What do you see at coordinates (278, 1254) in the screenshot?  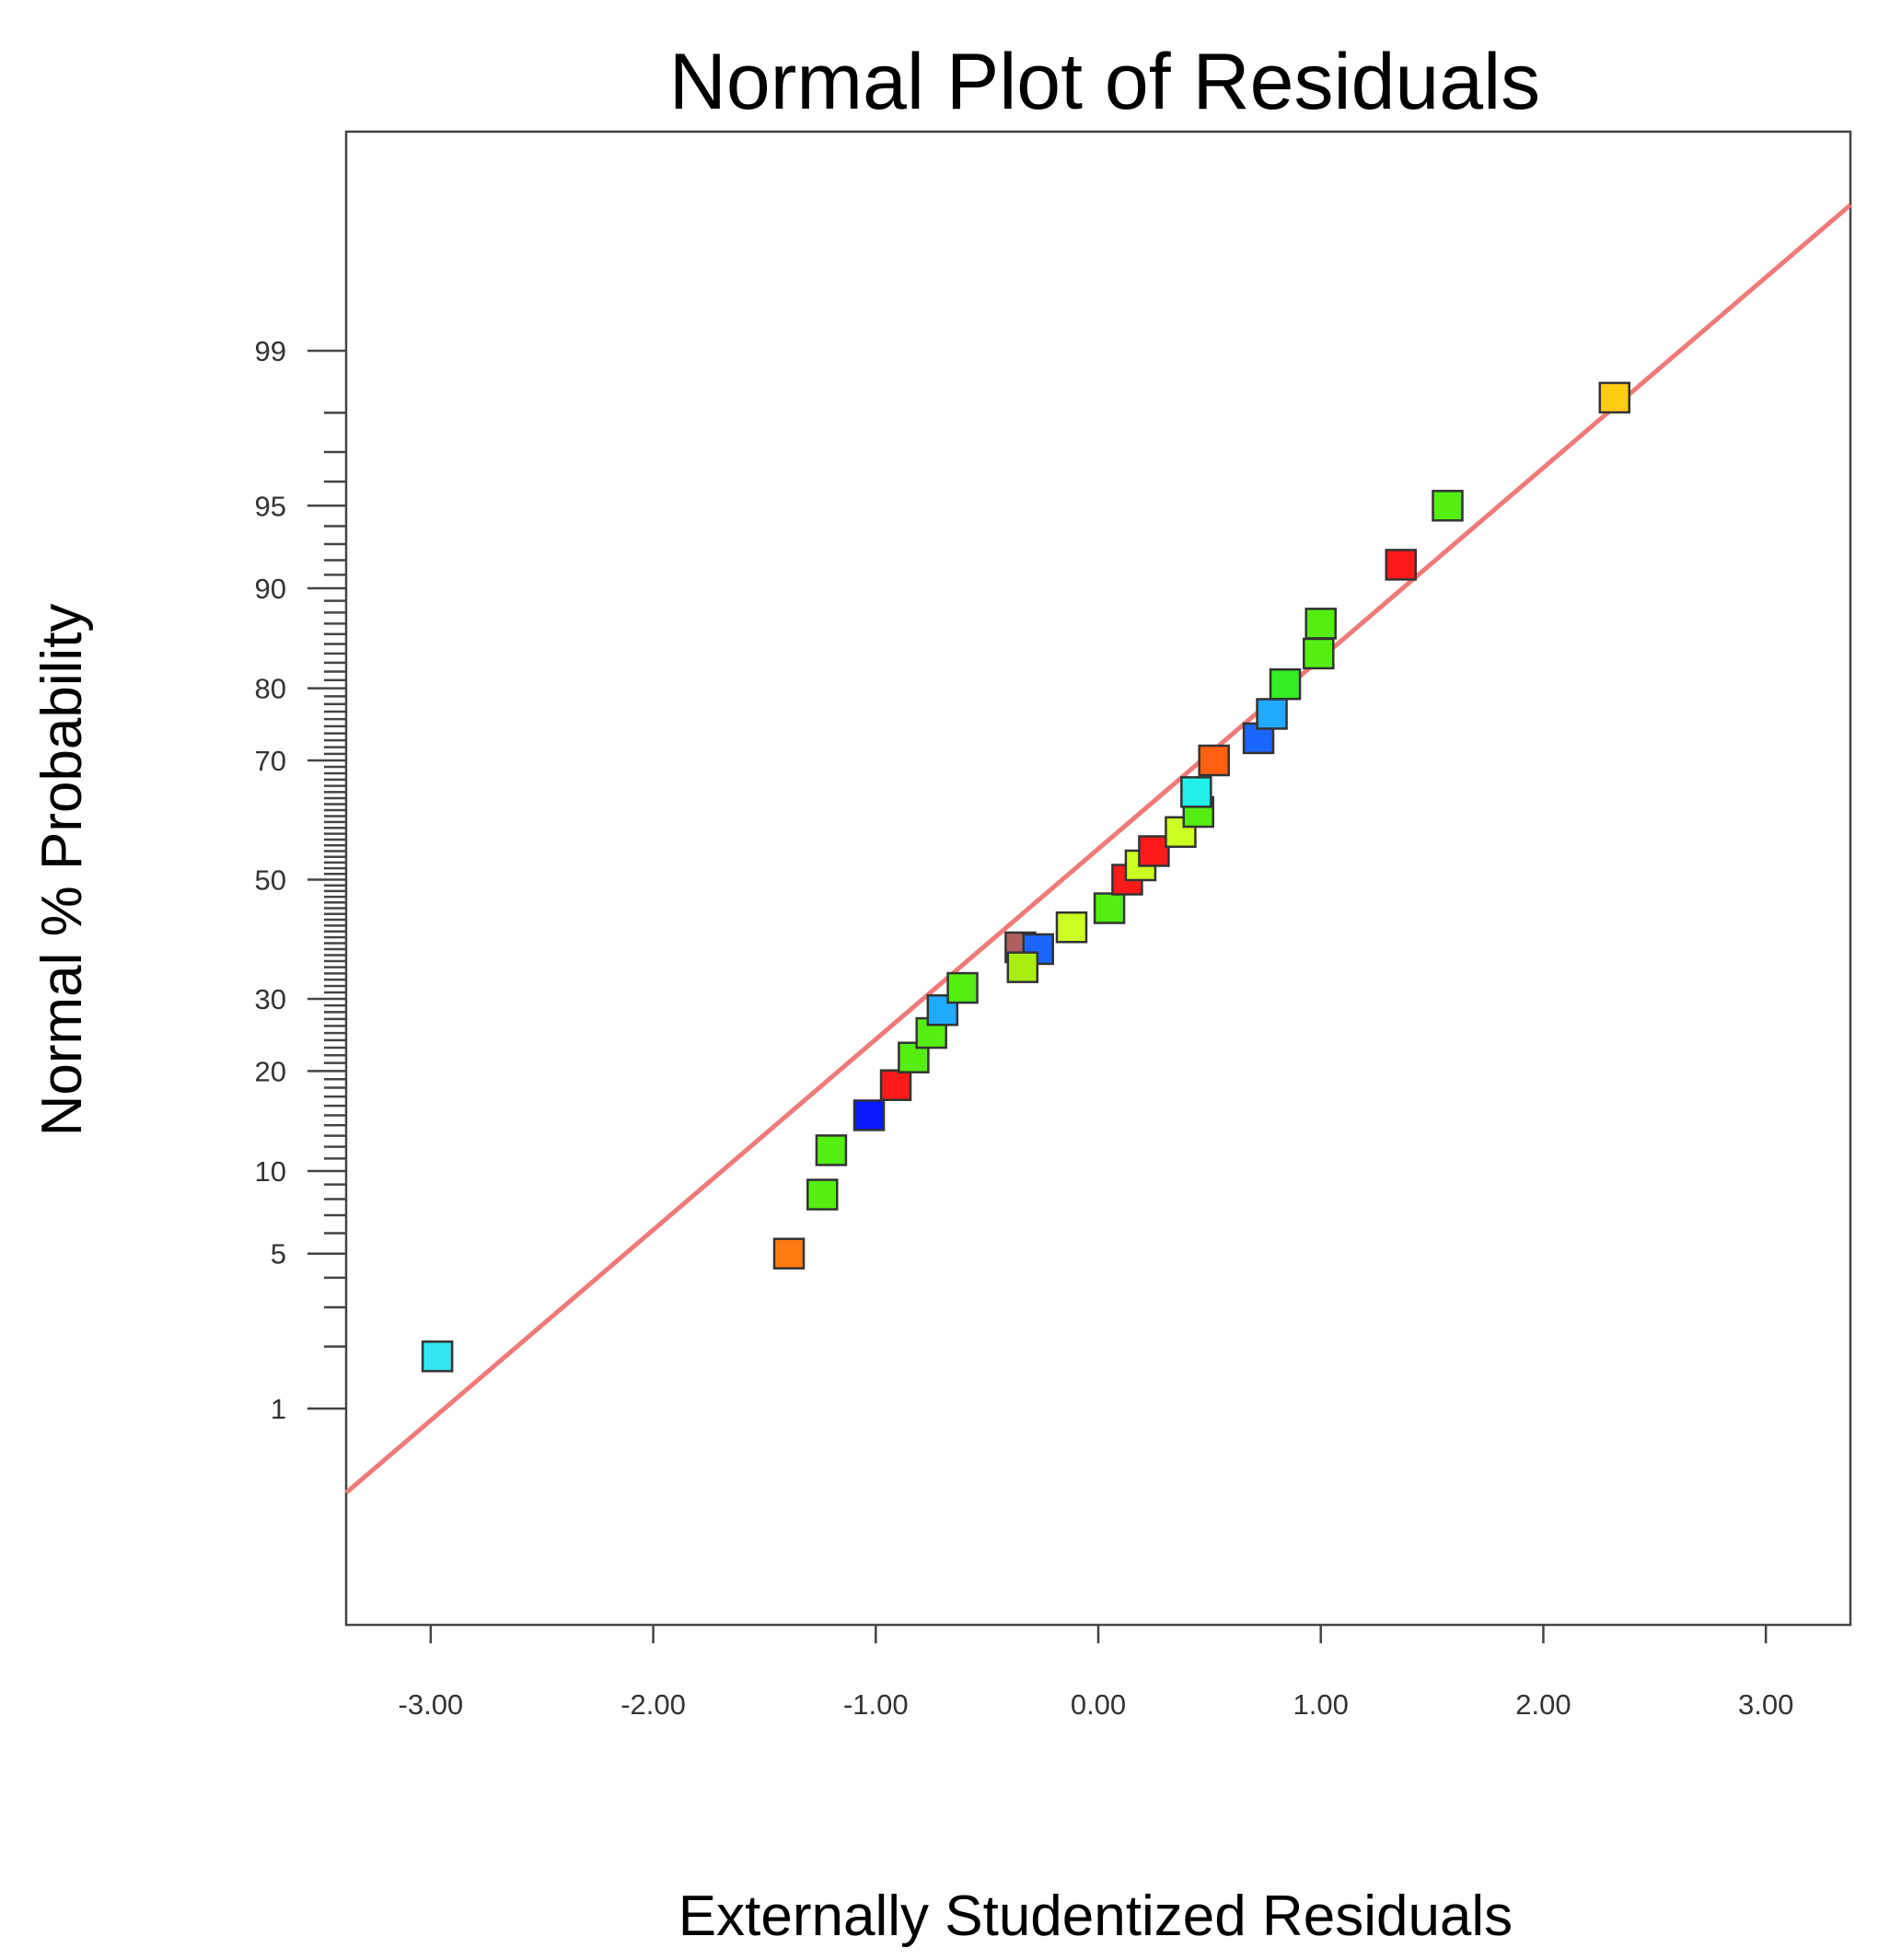 I see `y-tick-label: 5` at bounding box center [278, 1254].